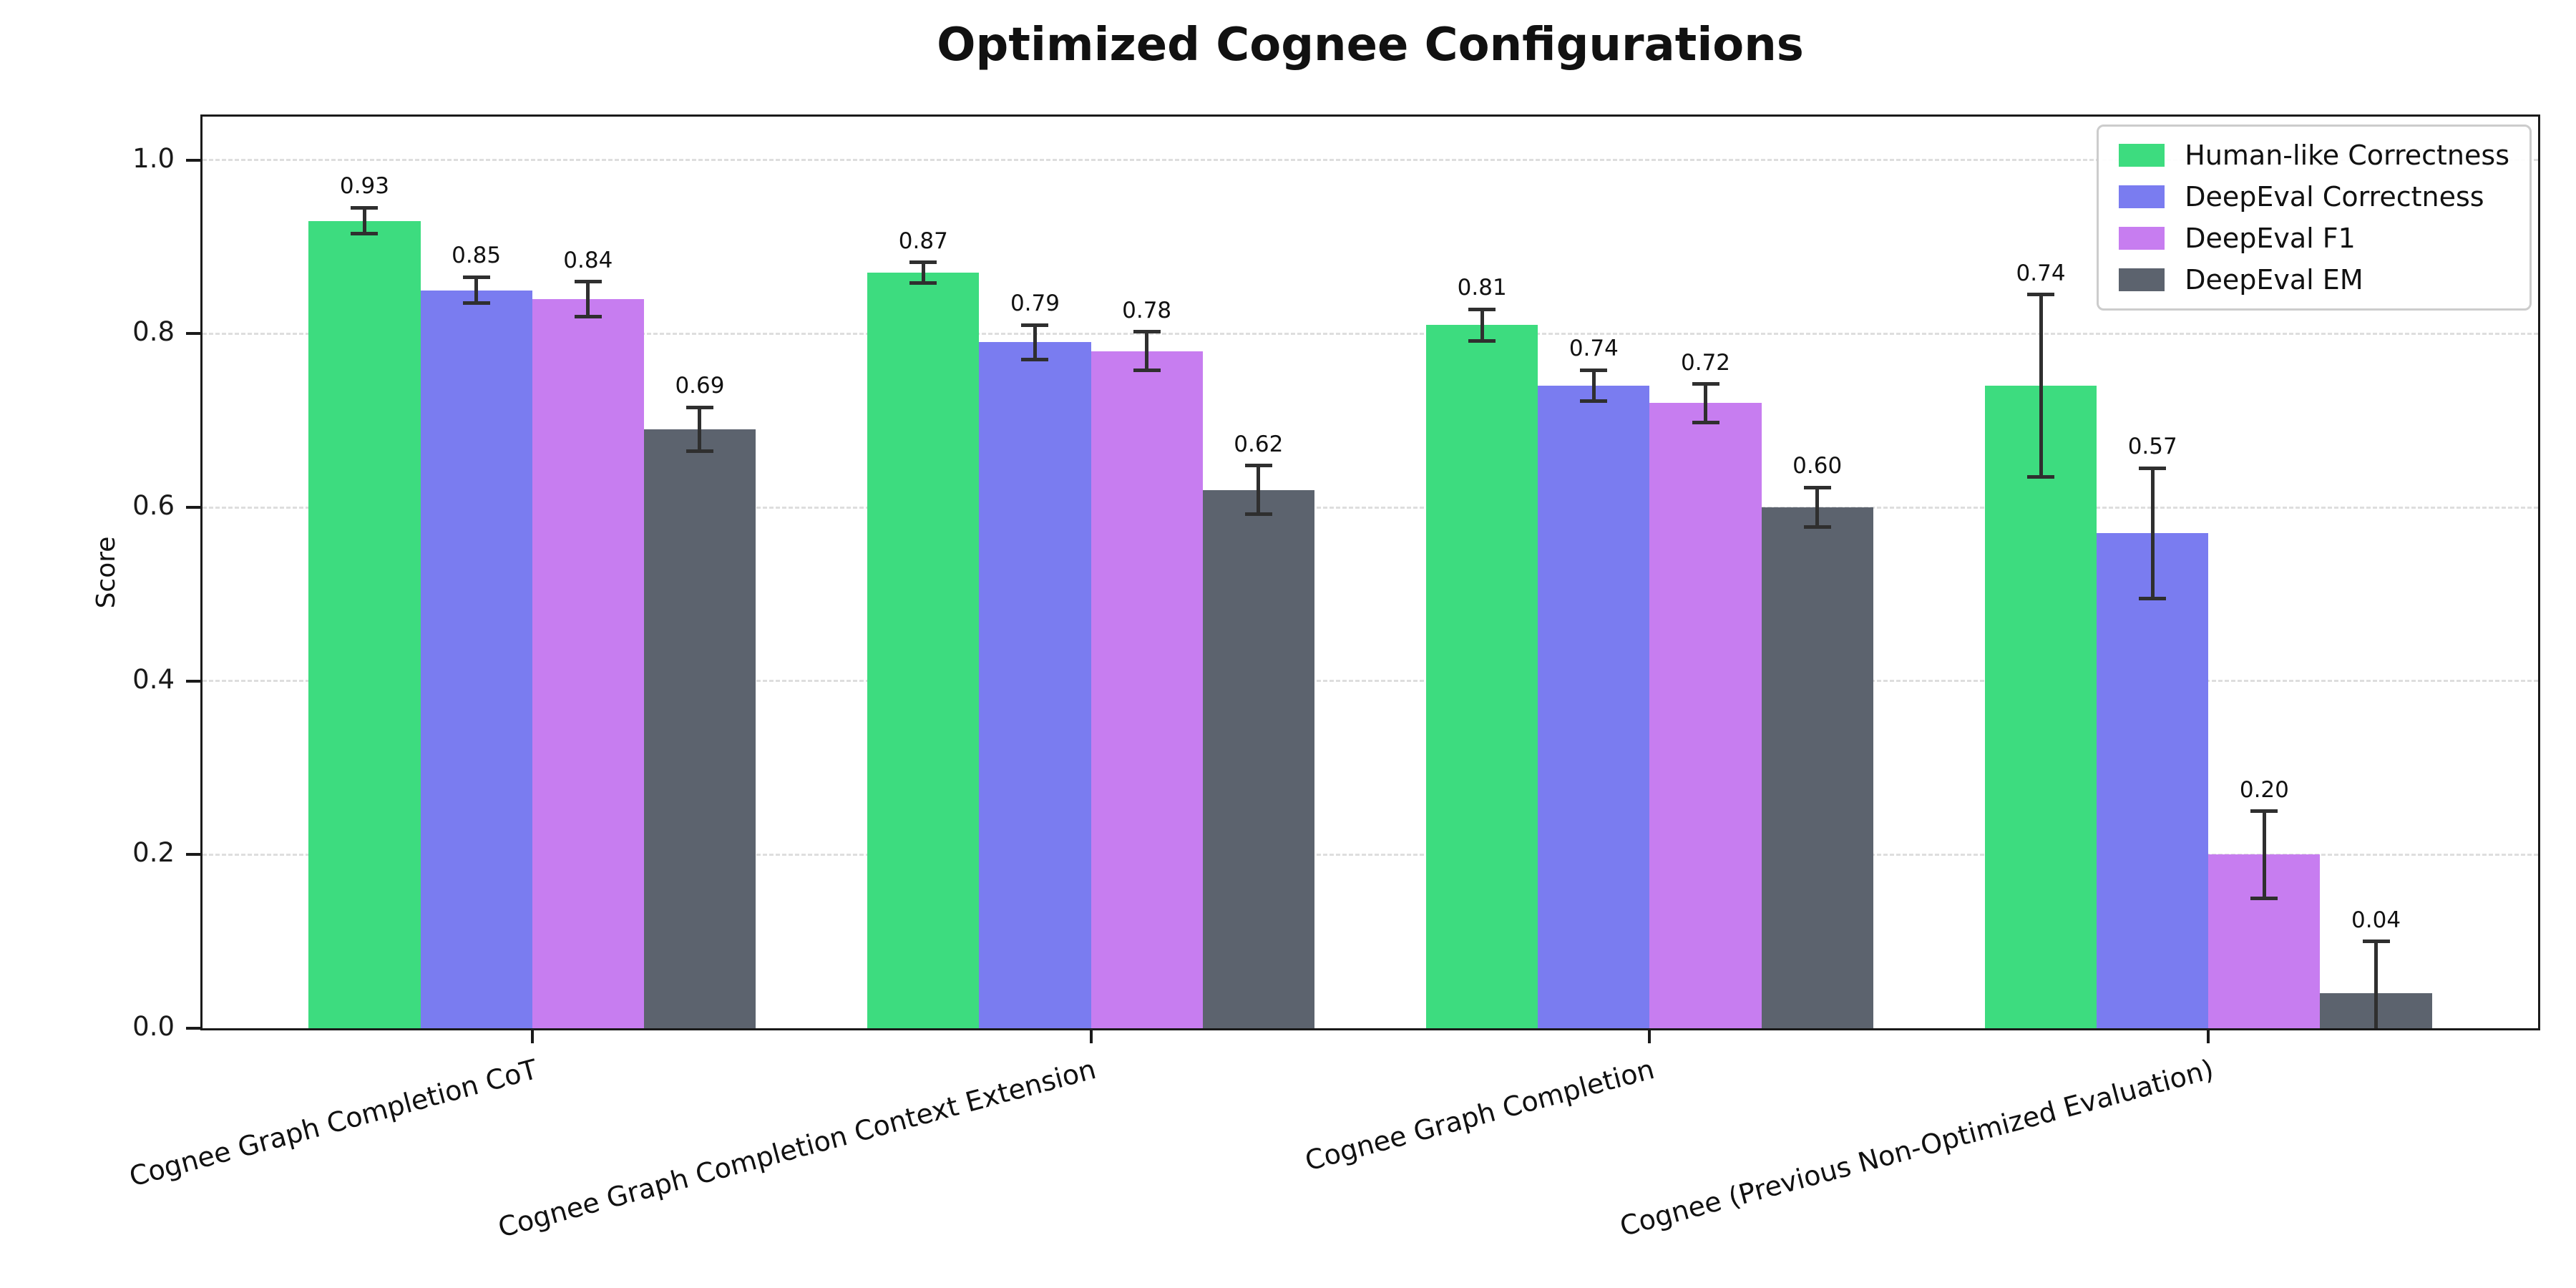  What do you see at coordinates (2274, 280) in the screenshot?
I see `legend-label: DeepEval EM` at bounding box center [2274, 280].